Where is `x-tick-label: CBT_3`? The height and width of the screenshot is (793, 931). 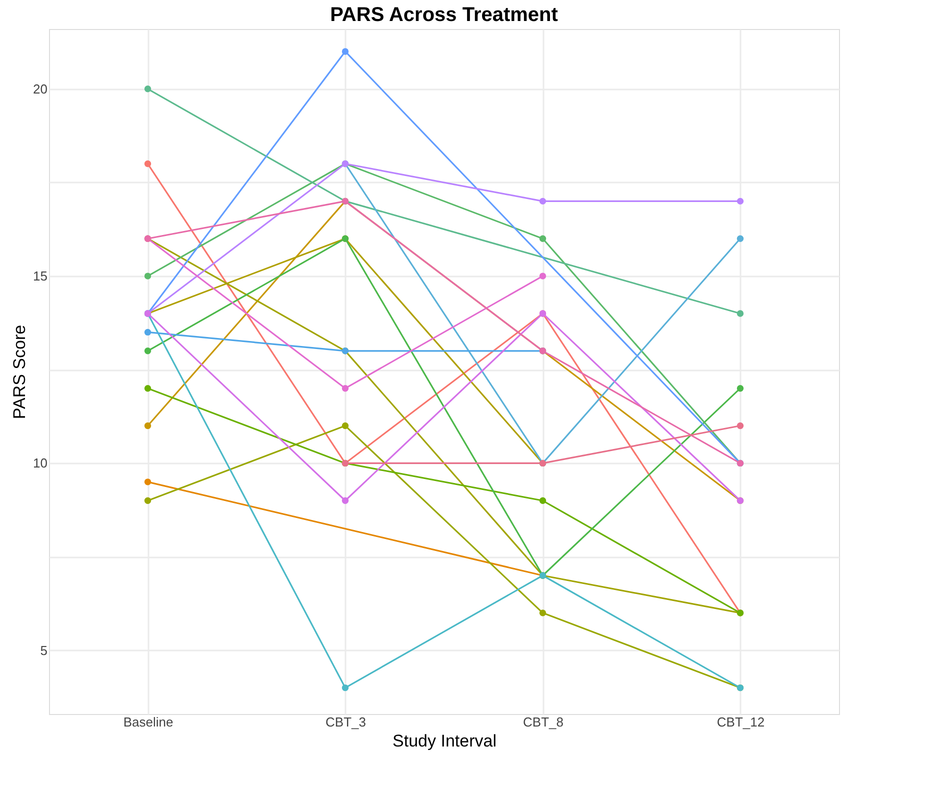
x-tick-label: CBT_3 is located at coordinates (346, 722).